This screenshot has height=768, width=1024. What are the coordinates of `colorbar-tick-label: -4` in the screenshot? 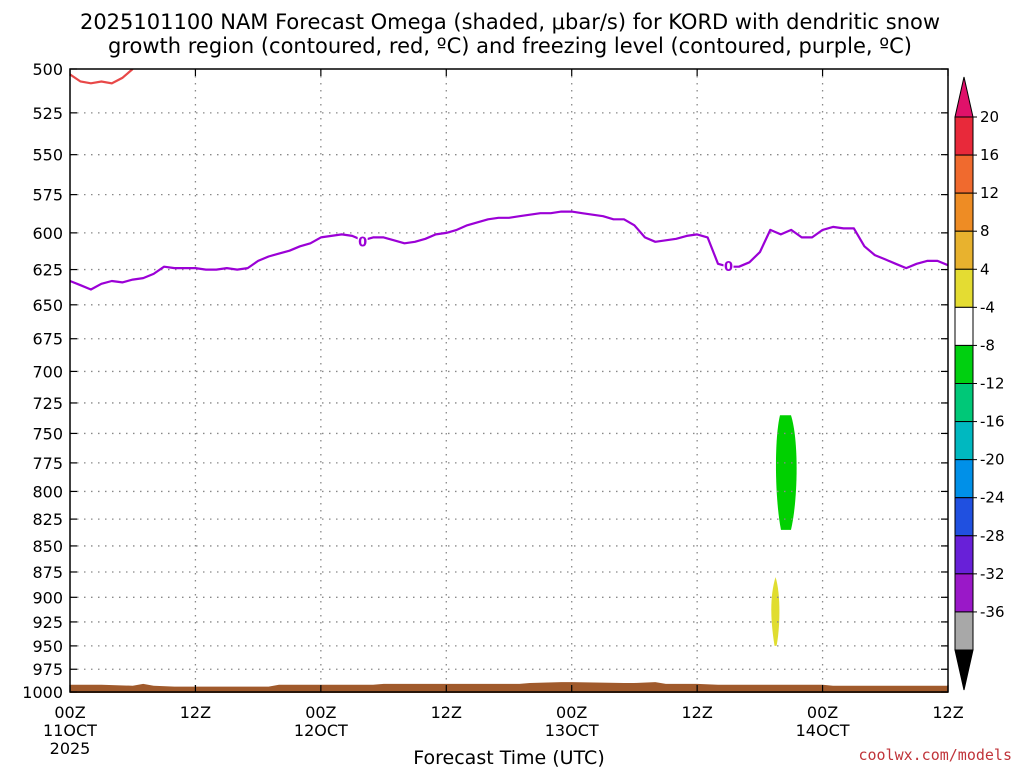 It's located at (987, 307).